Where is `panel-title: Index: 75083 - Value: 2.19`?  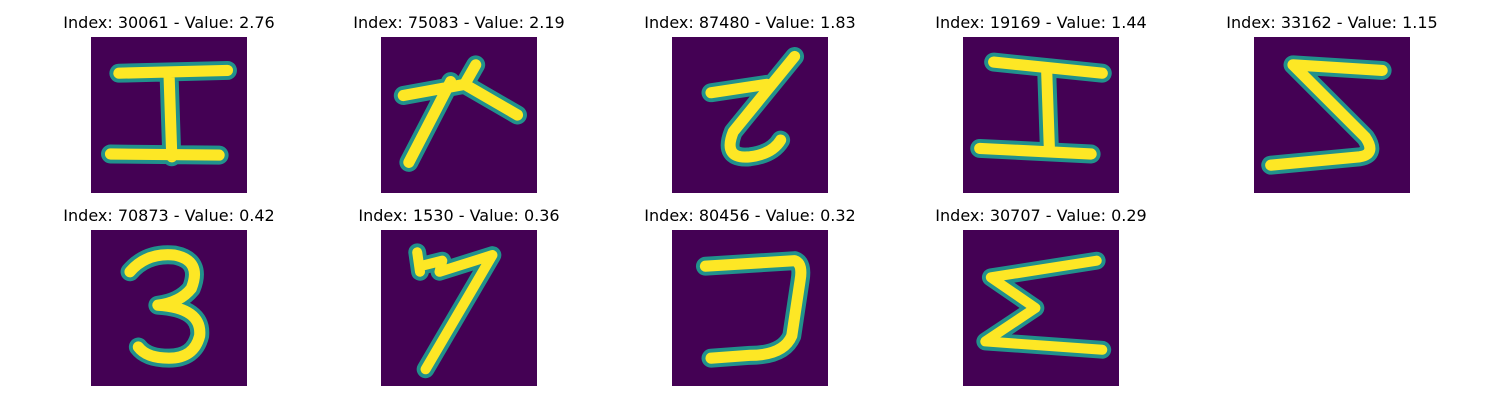 panel-title: Index: 75083 - Value: 2.19 is located at coordinates (459, 22).